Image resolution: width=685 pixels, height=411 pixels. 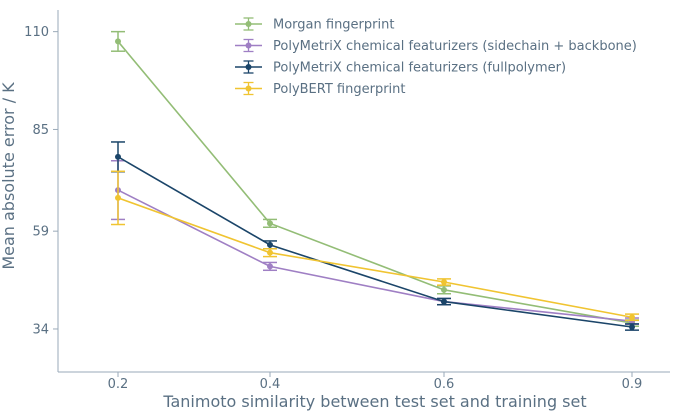 What do you see at coordinates (40, 232) in the screenshot?
I see `y-tick-label: 59` at bounding box center [40, 232].